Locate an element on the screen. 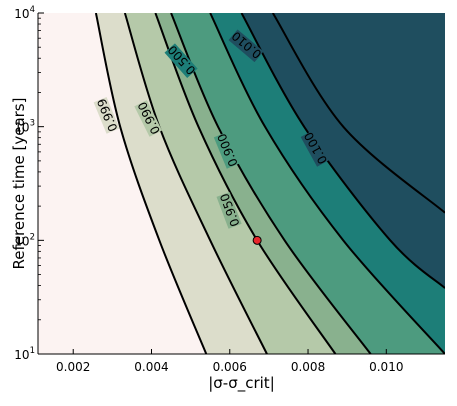 The width and height of the screenshot is (457, 406). y-tick-label: 10¹ is located at coordinates (24, 354).